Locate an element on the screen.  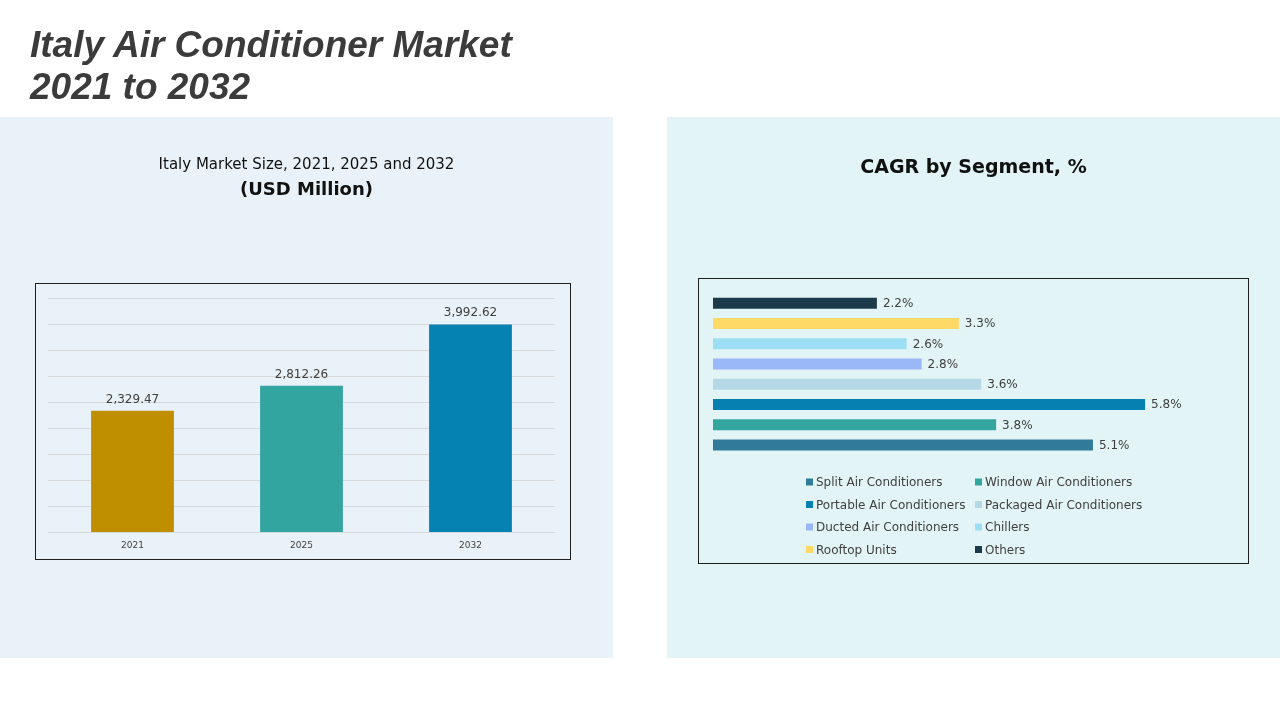
legend-label: Ducted Air Conditioners is located at coordinates (888, 527).